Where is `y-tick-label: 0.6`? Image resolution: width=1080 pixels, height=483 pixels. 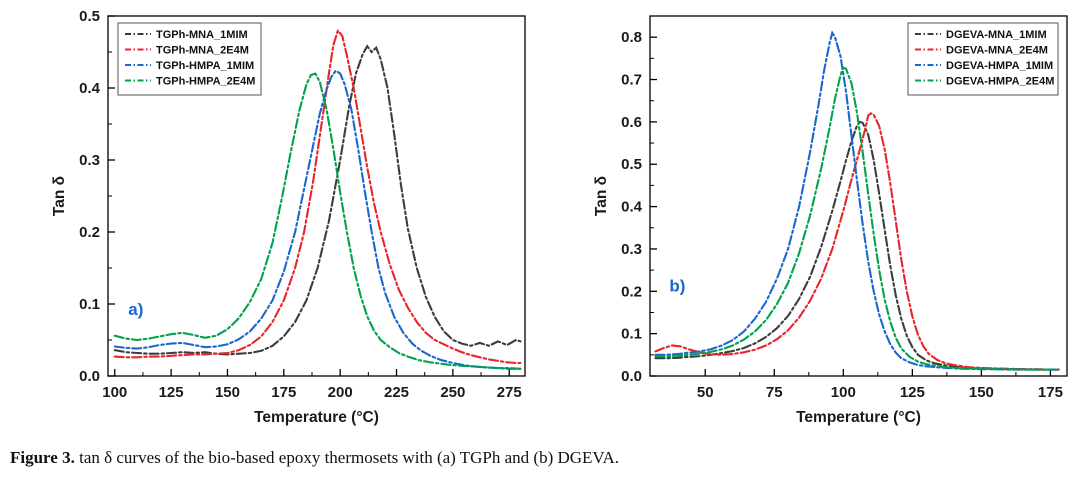 y-tick-label: 0.6 is located at coordinates (631, 122).